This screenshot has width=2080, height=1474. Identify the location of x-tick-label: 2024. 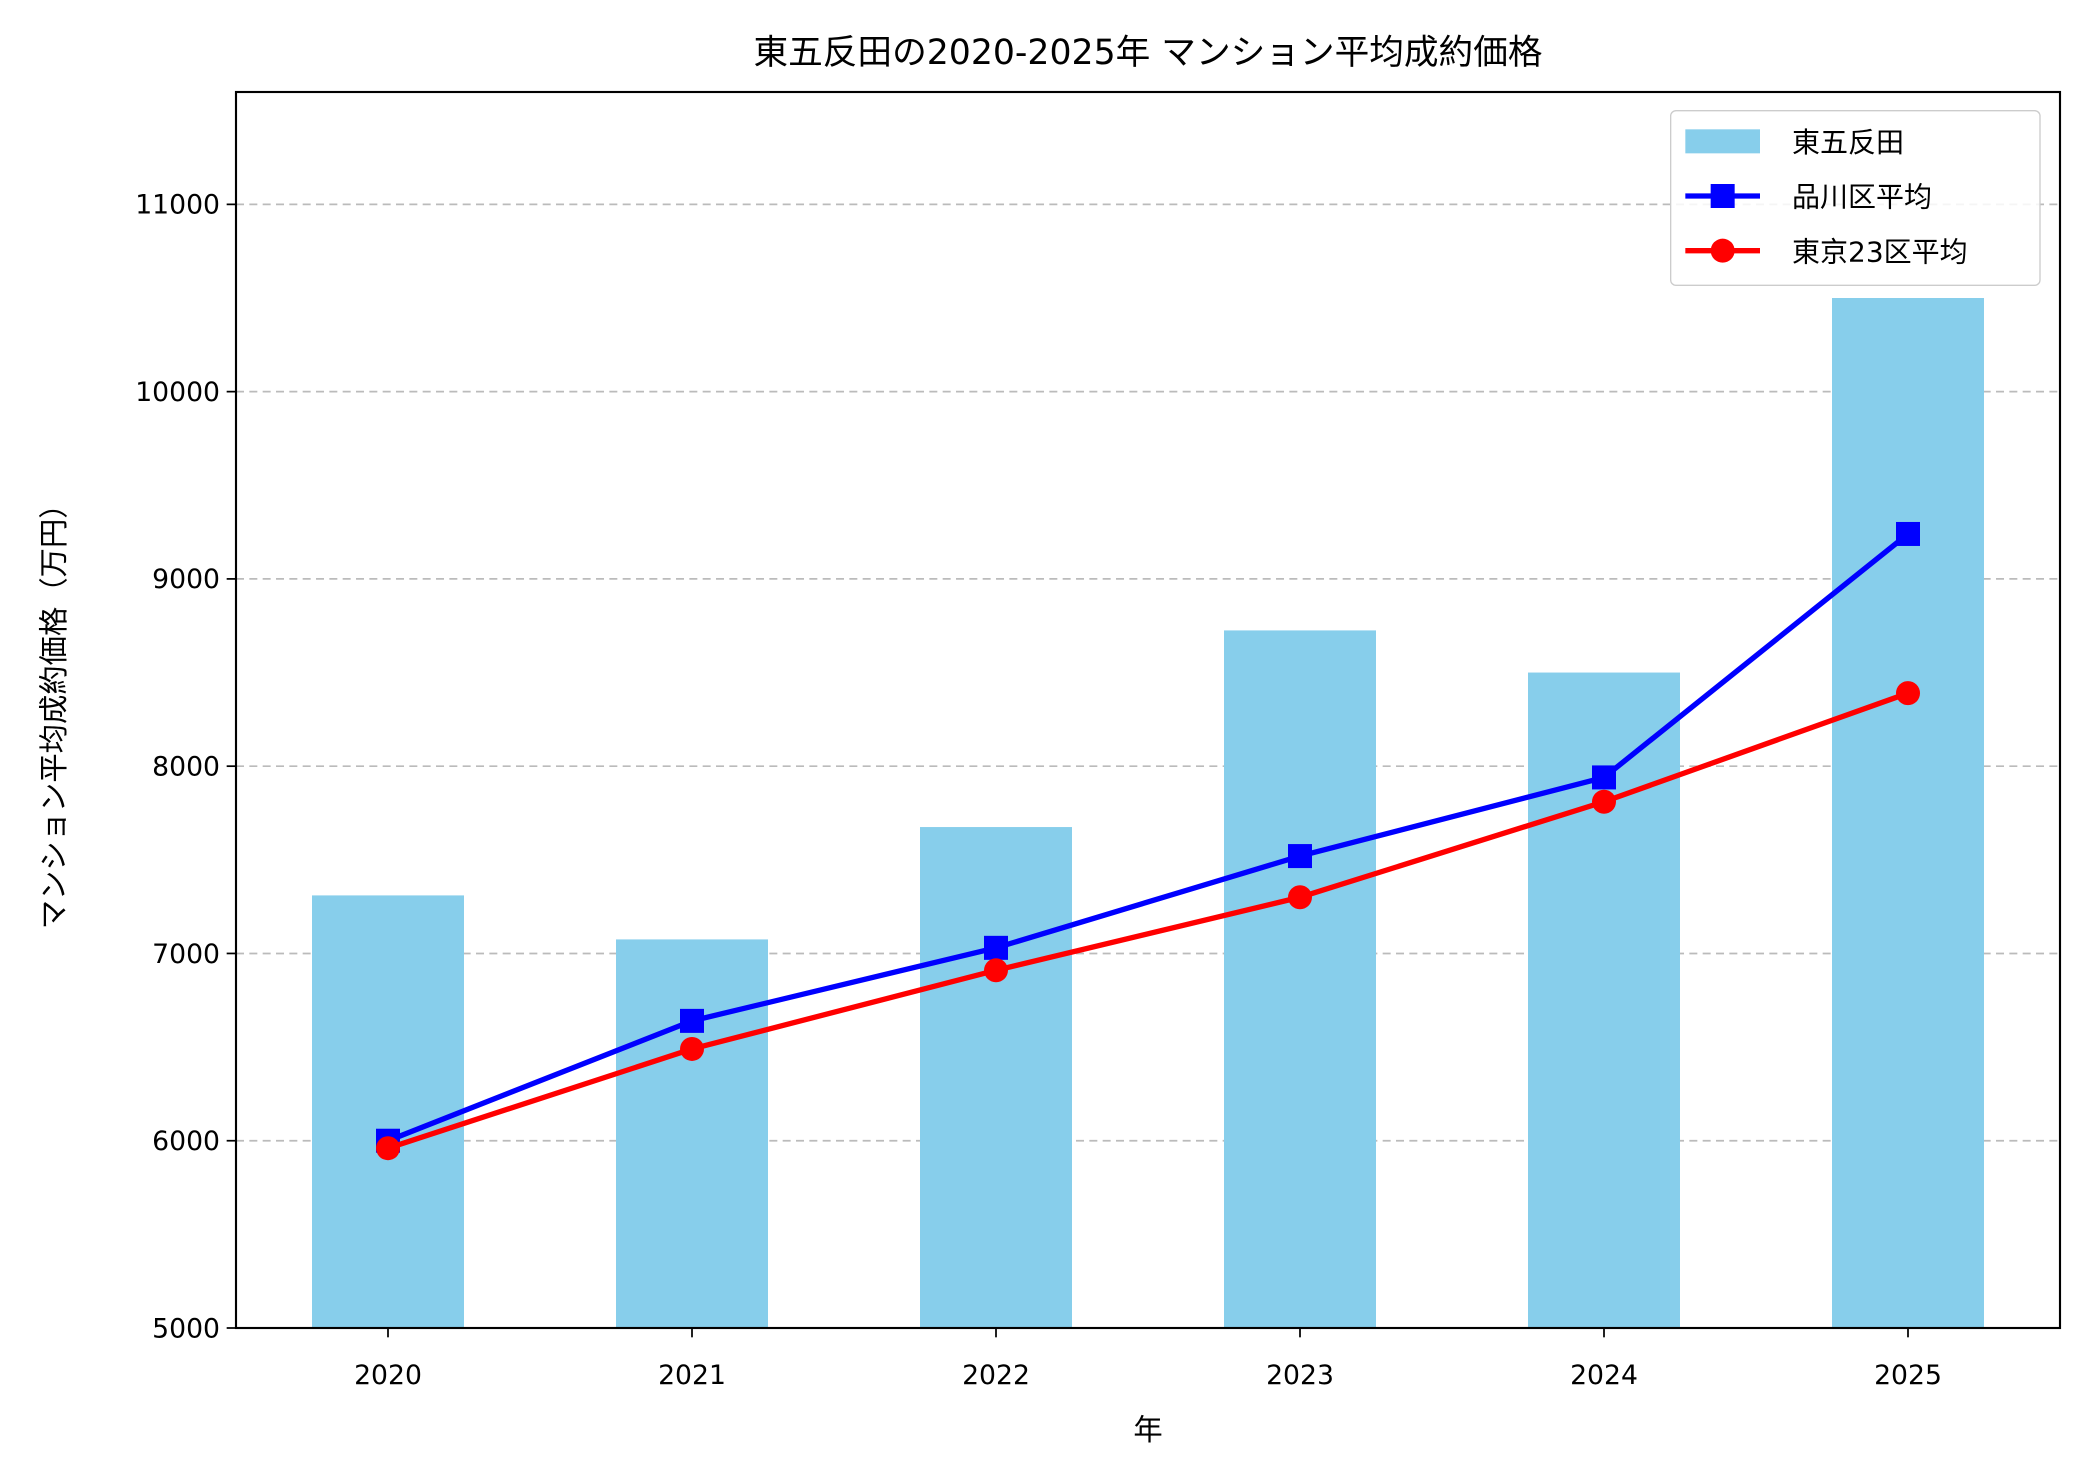
(1604, 1375).